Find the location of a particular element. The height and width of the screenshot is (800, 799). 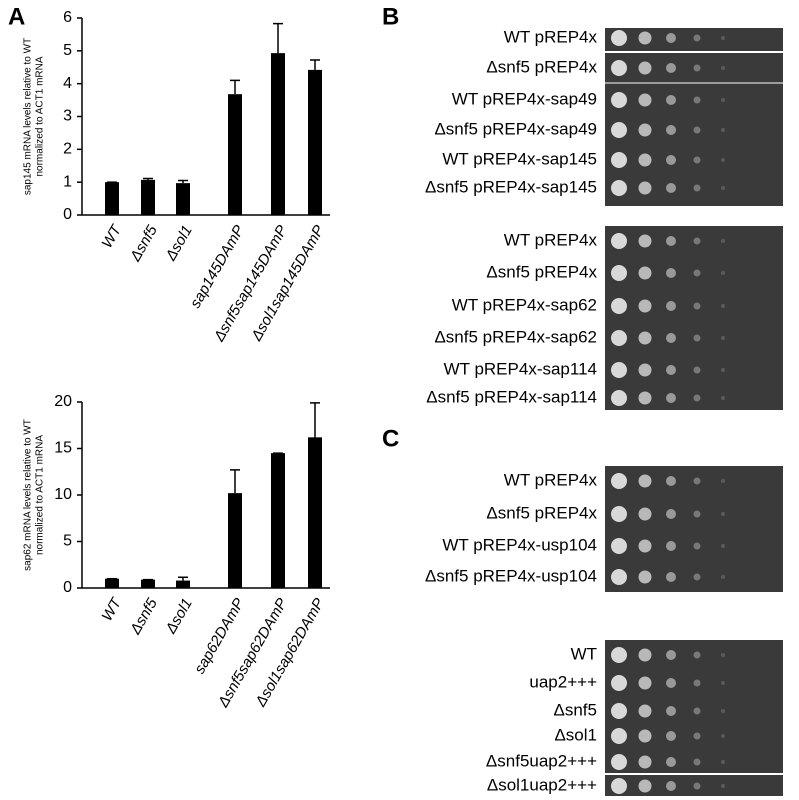

strain-label: Δsnf5 pREP4x-sap49 is located at coordinates (515, 128).